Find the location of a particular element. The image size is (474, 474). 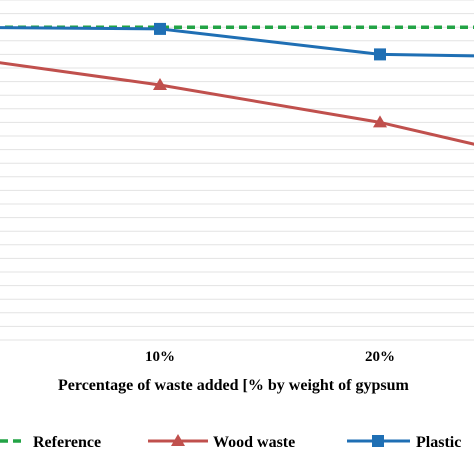

data-point-wood-waste-20pct is located at coordinates (380, 121).